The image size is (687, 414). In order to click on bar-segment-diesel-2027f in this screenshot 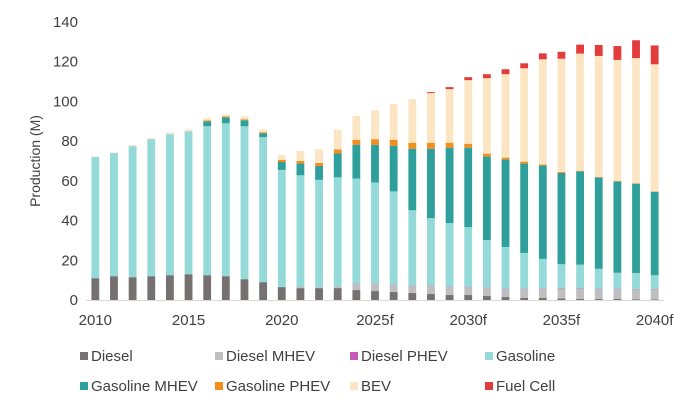, I will do `click(412, 296)`.